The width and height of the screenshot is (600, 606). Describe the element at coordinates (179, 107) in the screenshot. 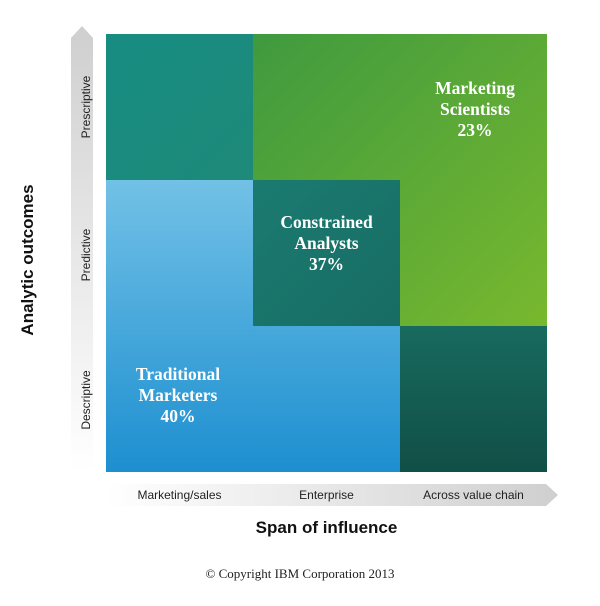

I see `cell-prescriptive-marketing` at that location.